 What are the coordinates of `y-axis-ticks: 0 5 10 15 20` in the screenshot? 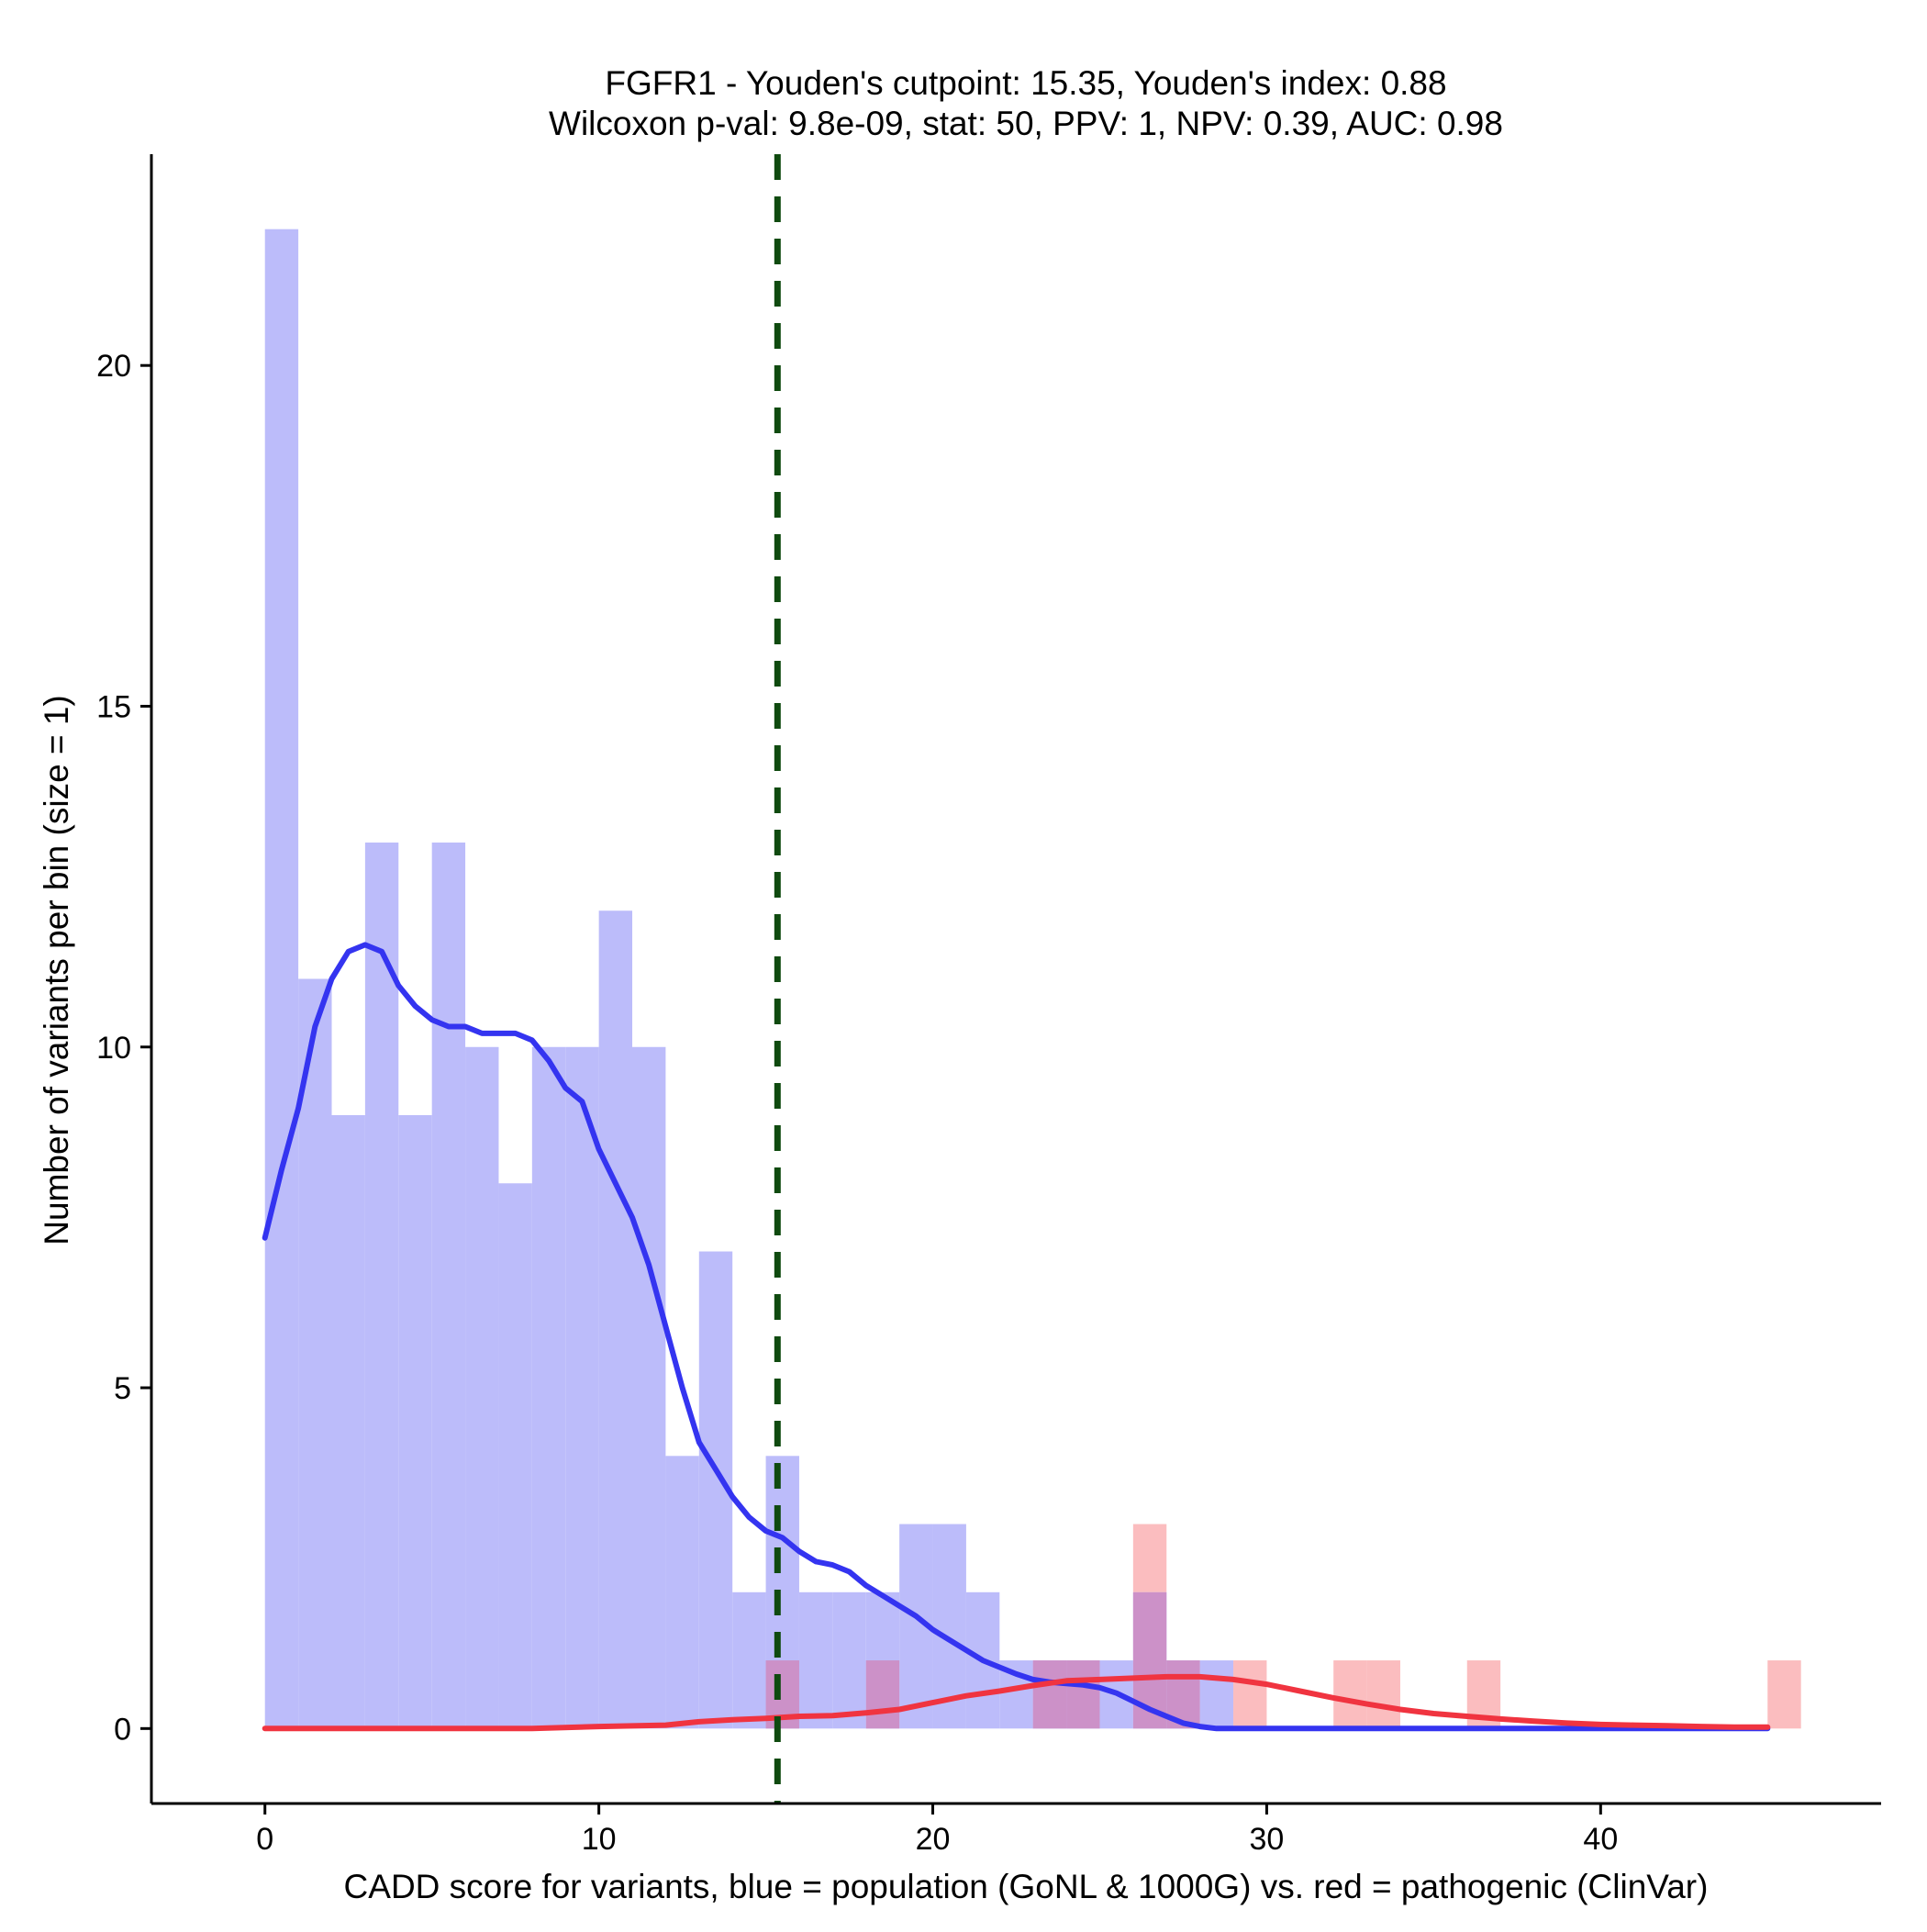 It's located at (123, 1048).